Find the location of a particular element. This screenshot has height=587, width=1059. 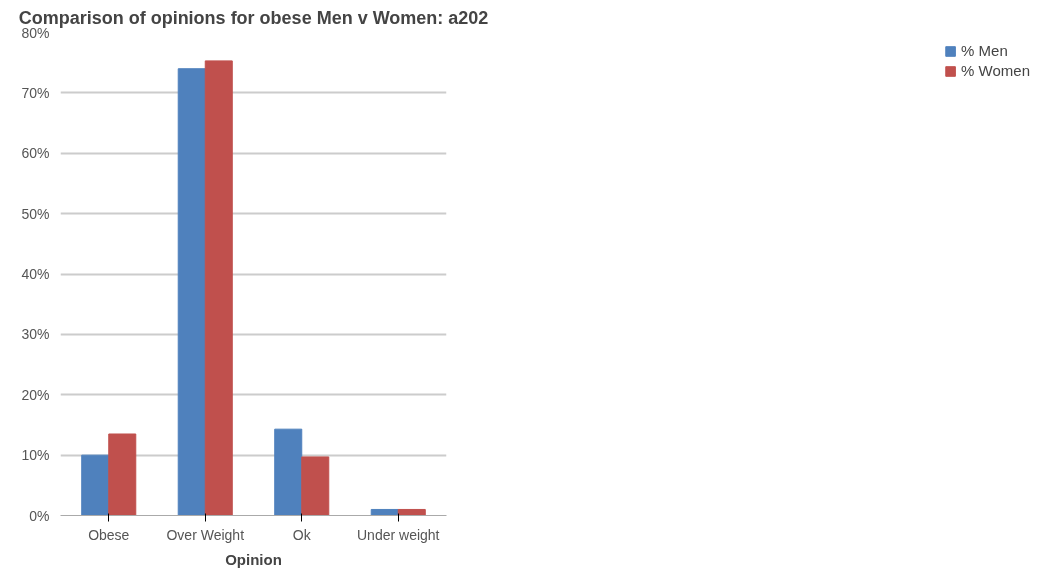

legend-label: % Women is located at coordinates (995, 70).